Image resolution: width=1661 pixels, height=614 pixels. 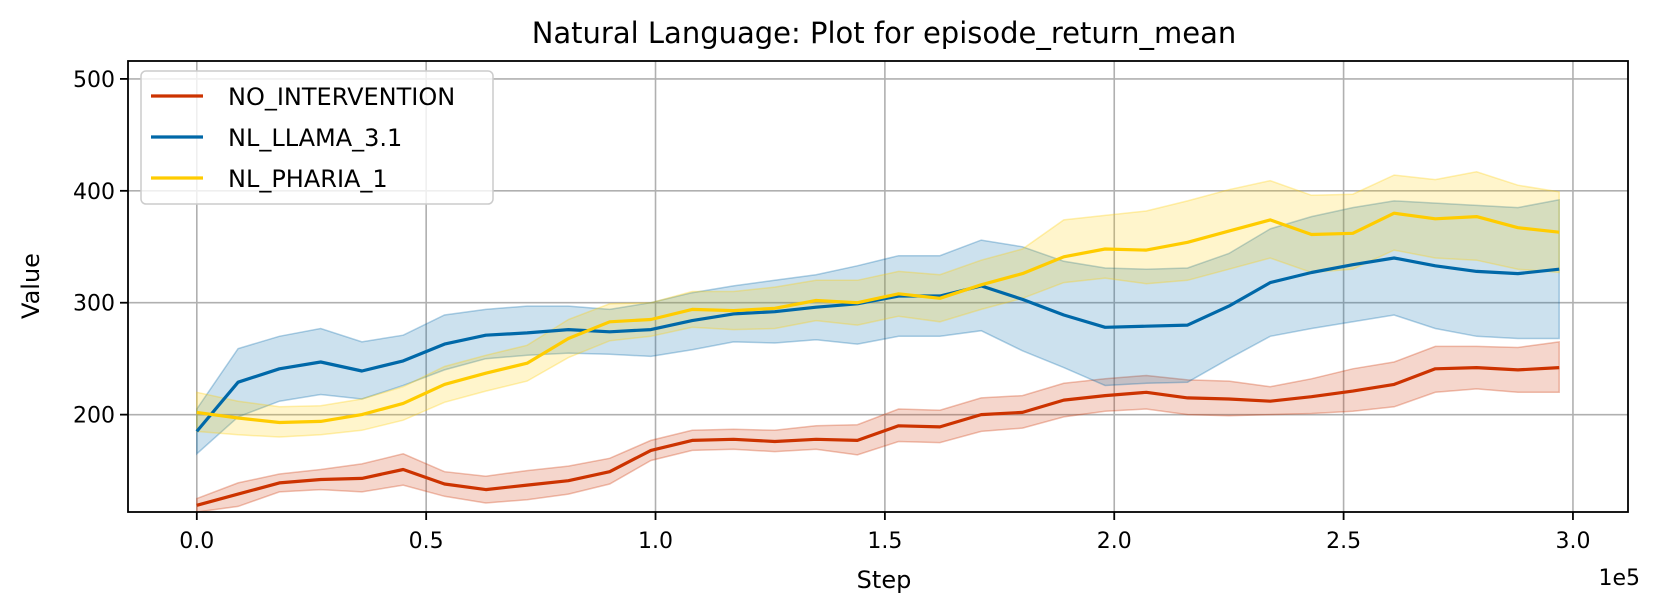 I want to click on legend-box, so click(x=317, y=137).